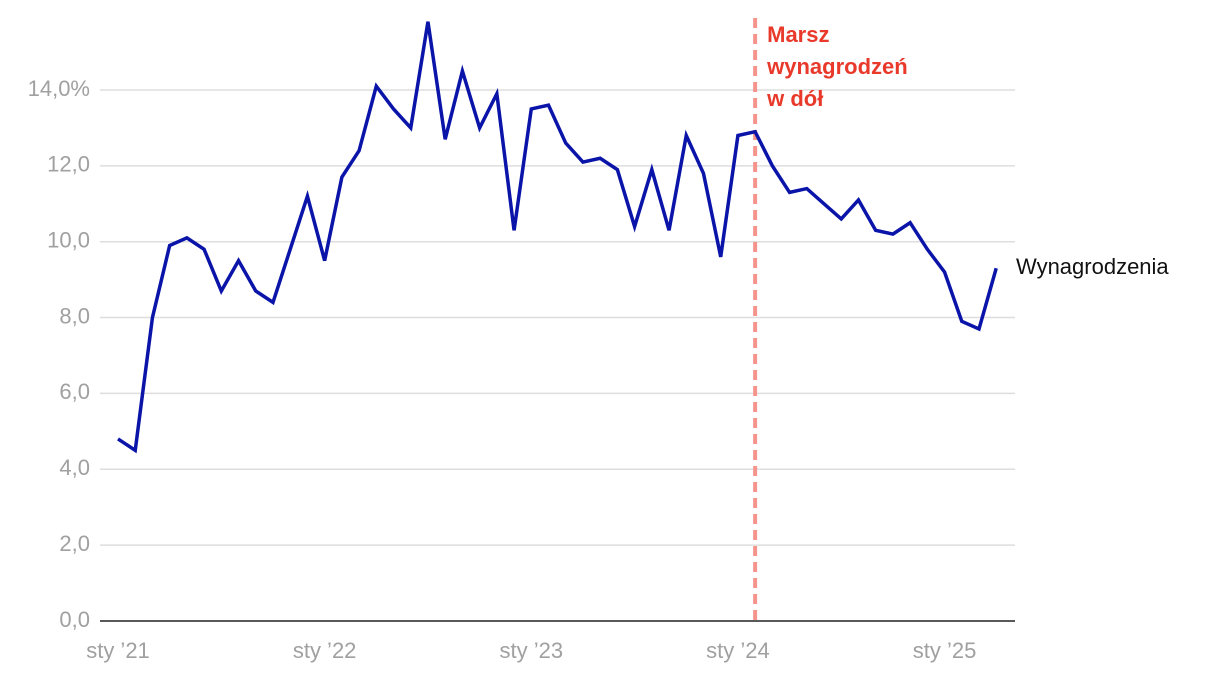  I want to click on annotation-text: wynagrodzeń, so click(837, 66).